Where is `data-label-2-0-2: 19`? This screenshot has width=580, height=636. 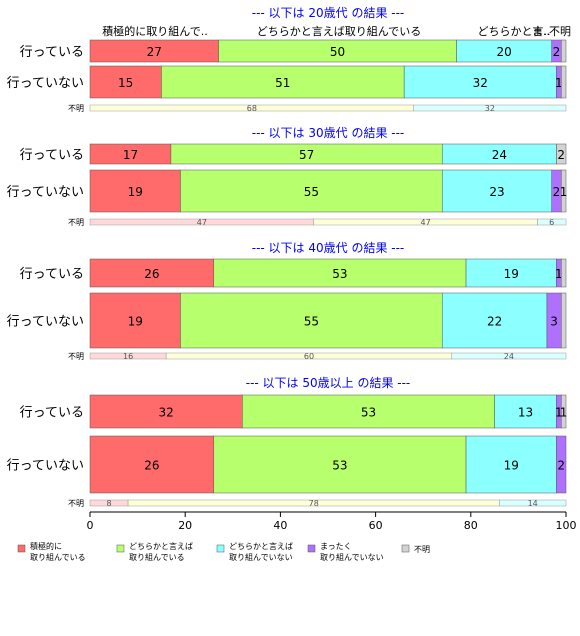 data-label-2-0-2: 19 is located at coordinates (511, 274).